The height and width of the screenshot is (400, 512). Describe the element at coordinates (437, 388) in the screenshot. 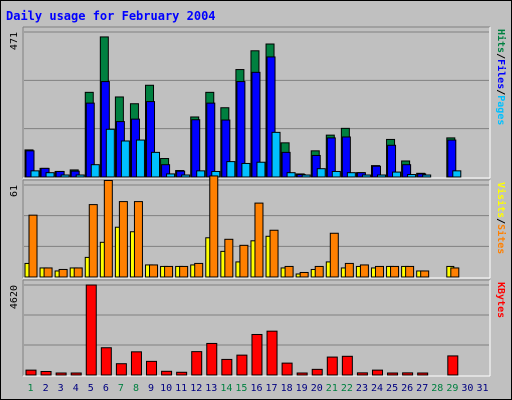

I see `day-label: 28` at that location.